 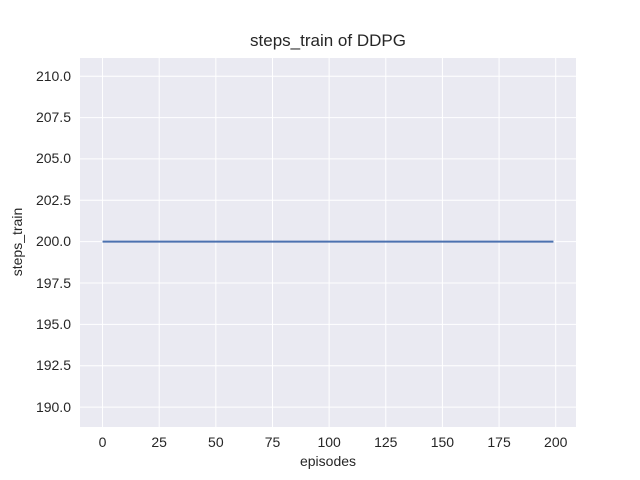 What do you see at coordinates (329, 442) in the screenshot?
I see `x-tick-label: 100` at bounding box center [329, 442].